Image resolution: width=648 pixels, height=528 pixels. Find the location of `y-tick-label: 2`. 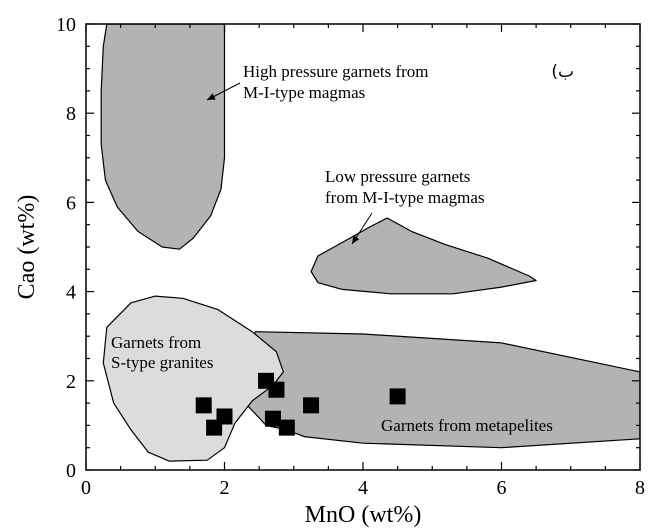

y-tick-label: 2 is located at coordinates (71, 382).